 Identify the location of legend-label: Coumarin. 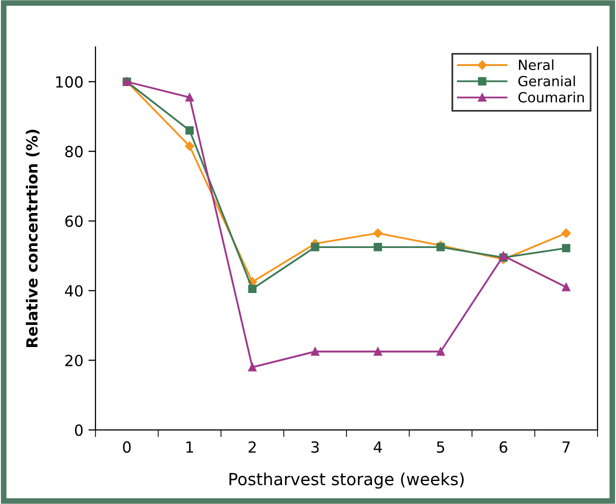
(551, 97).